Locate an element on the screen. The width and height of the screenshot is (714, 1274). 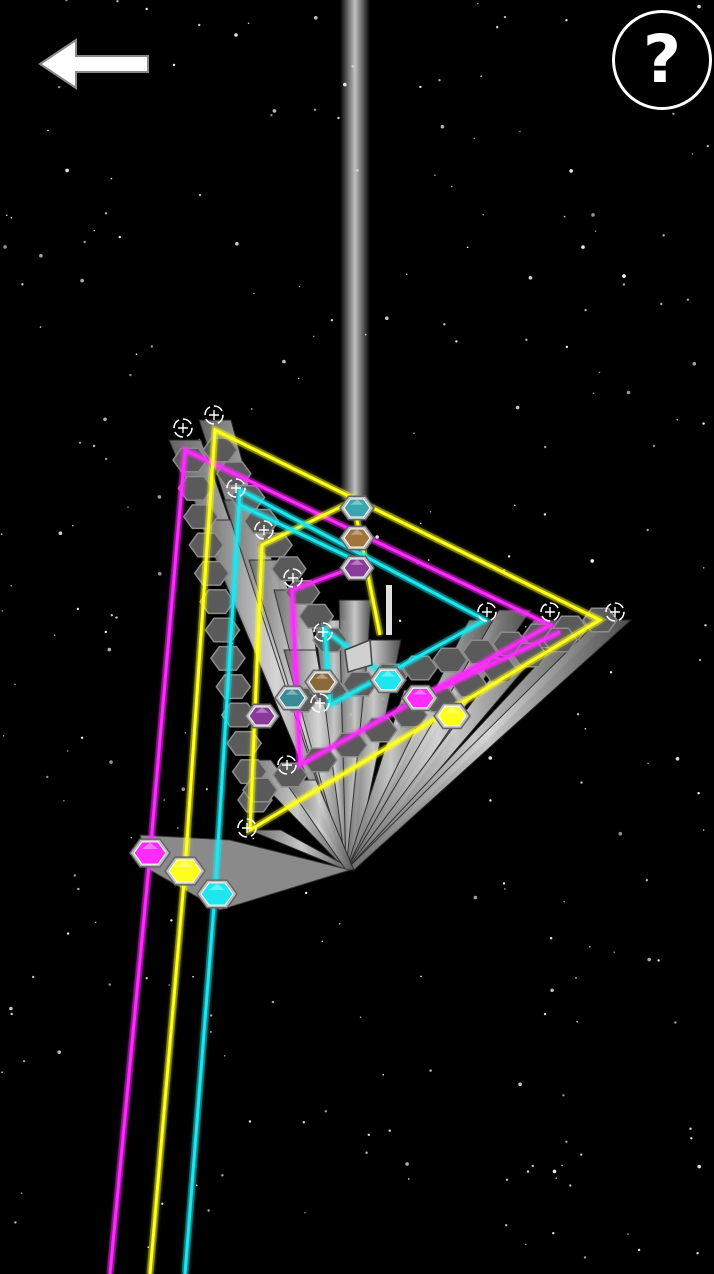
help-button: ? is located at coordinates (662, 60).